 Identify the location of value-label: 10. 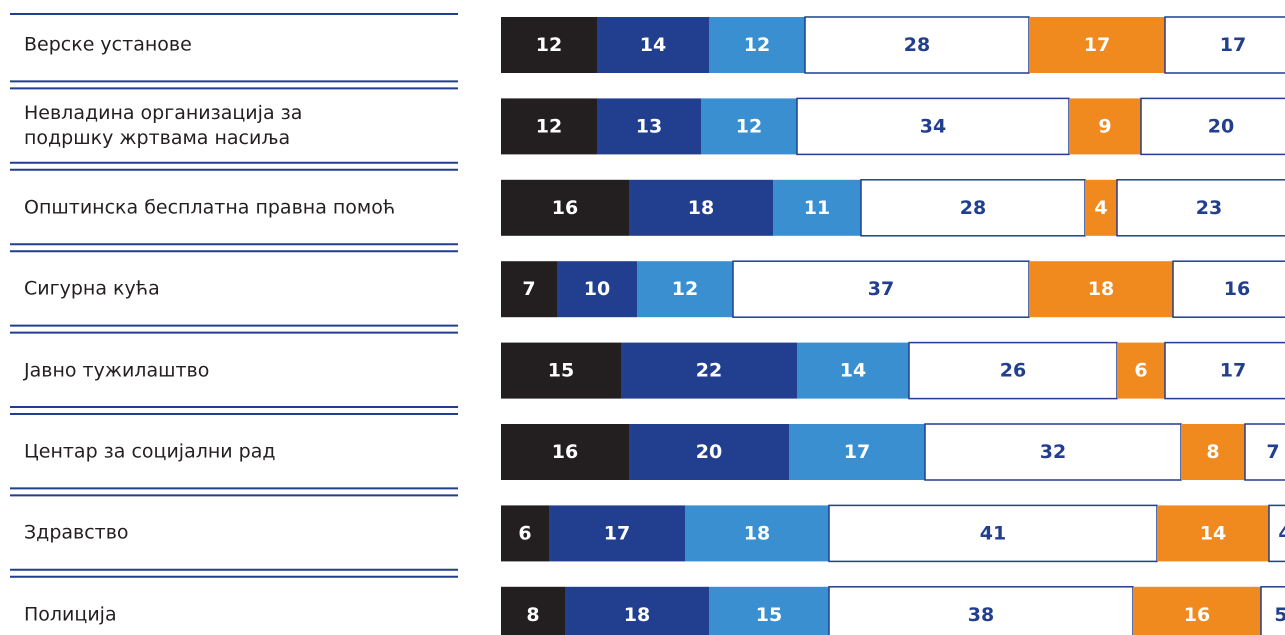
(597, 289).